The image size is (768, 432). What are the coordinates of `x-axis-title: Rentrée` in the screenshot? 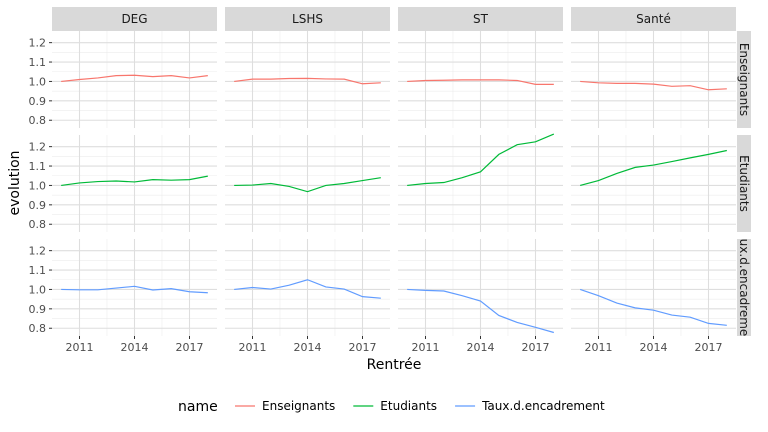 It's located at (394, 365).